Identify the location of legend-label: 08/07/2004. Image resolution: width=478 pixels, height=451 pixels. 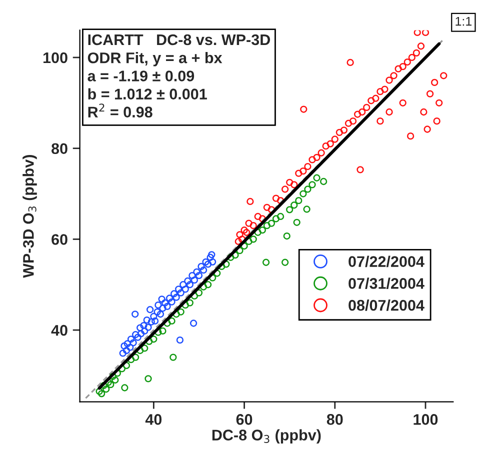
(386, 305).